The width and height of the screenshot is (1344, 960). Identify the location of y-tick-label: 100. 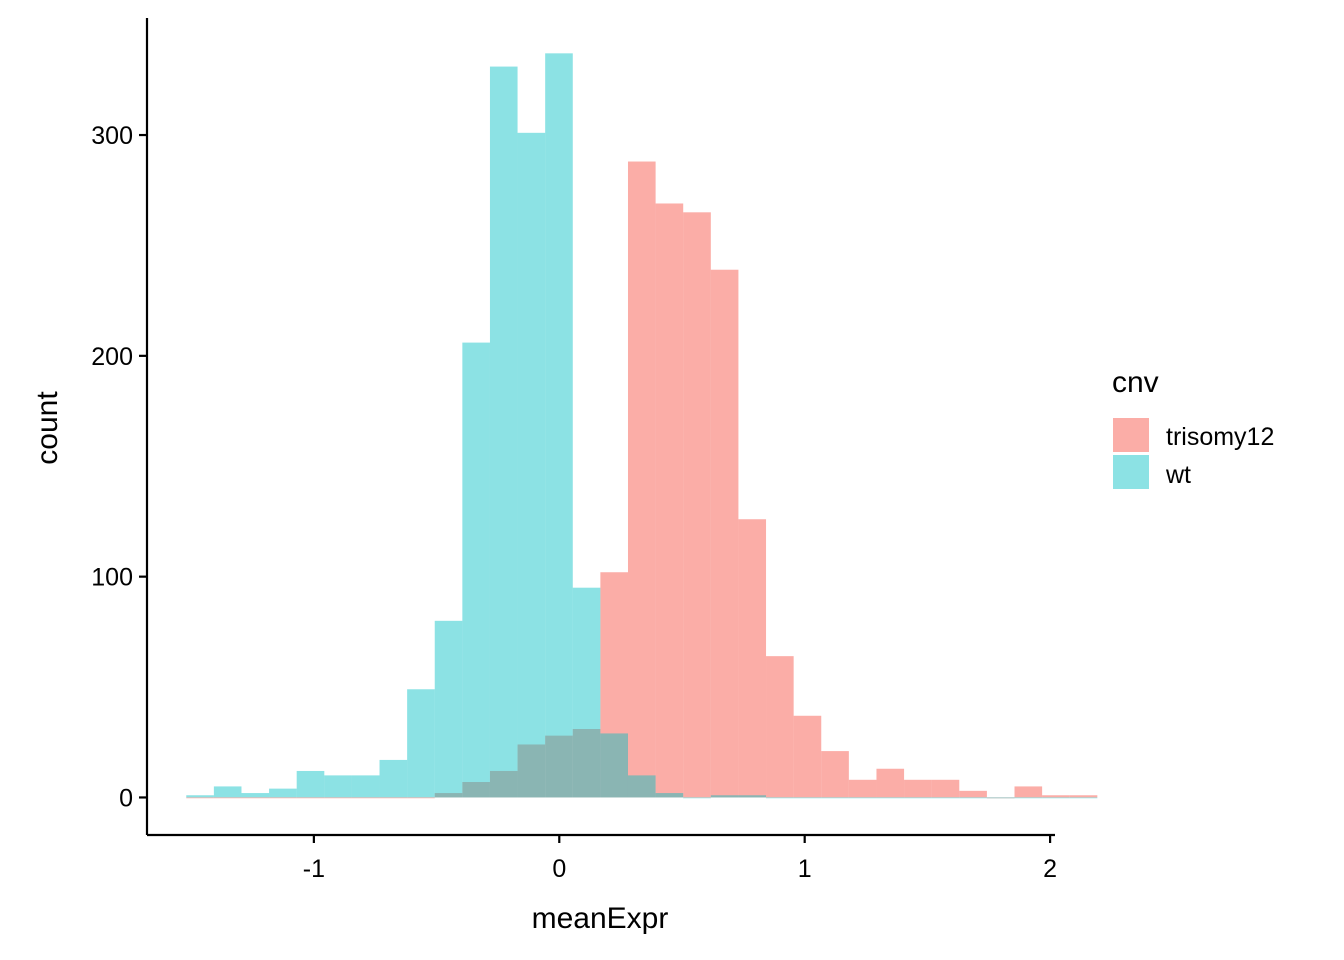
(112, 578).